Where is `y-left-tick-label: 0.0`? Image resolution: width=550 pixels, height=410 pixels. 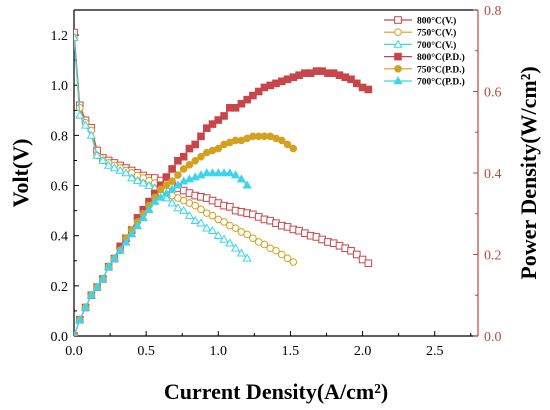
y-left-tick-label: 0.0 is located at coordinates (60, 337).